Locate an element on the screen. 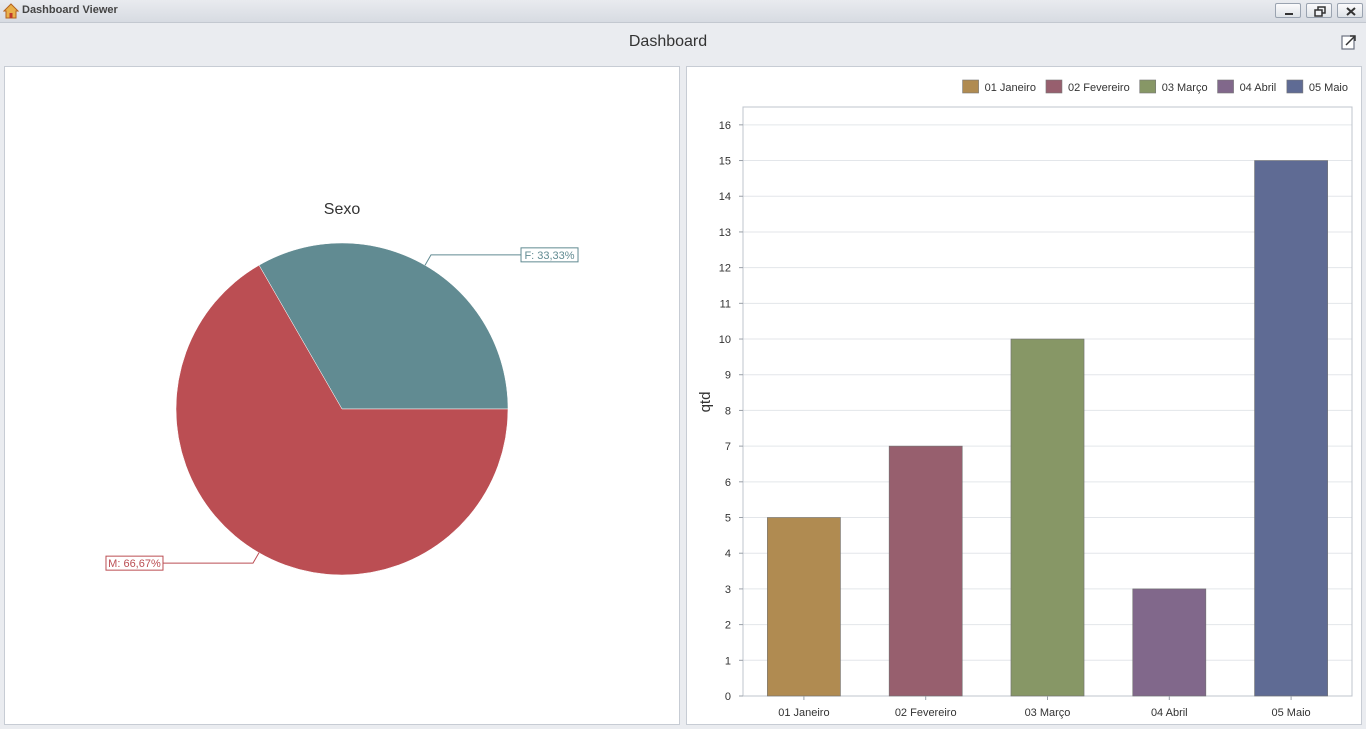 This screenshot has width=1366, height=729. pie-label-line-m is located at coordinates (211, 558).